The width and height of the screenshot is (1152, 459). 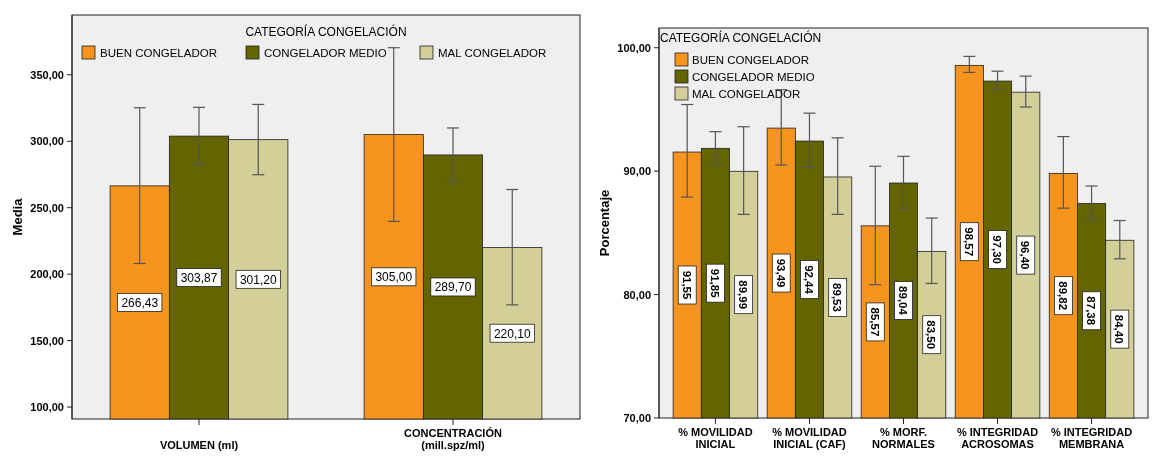 I want to click on x-tick-label: % INTEGRIDAD MEMBRANA, so click(x=1091, y=438).